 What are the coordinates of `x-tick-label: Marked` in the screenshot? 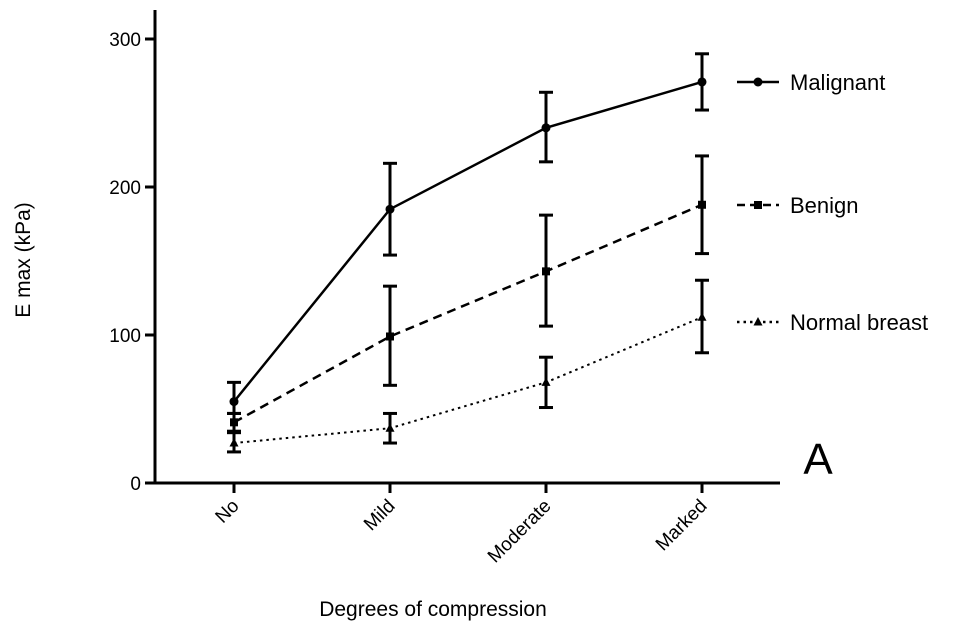 It's located at (682, 526).